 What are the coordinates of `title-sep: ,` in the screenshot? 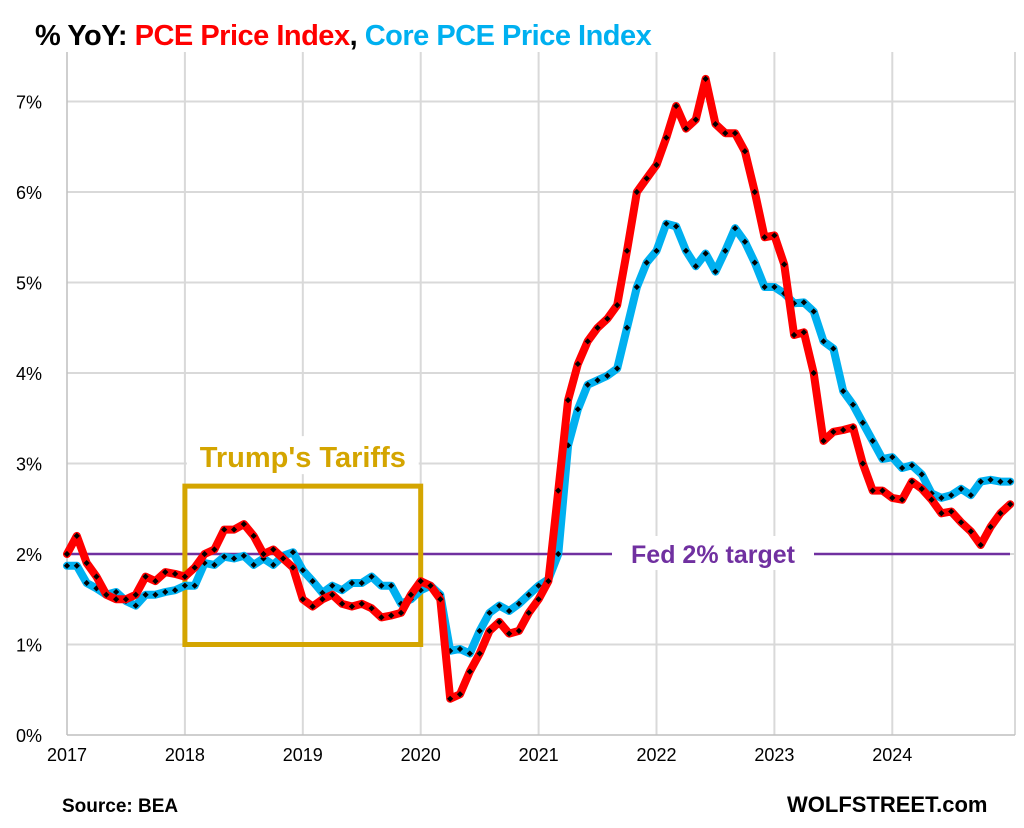 It's located at (357, 36).